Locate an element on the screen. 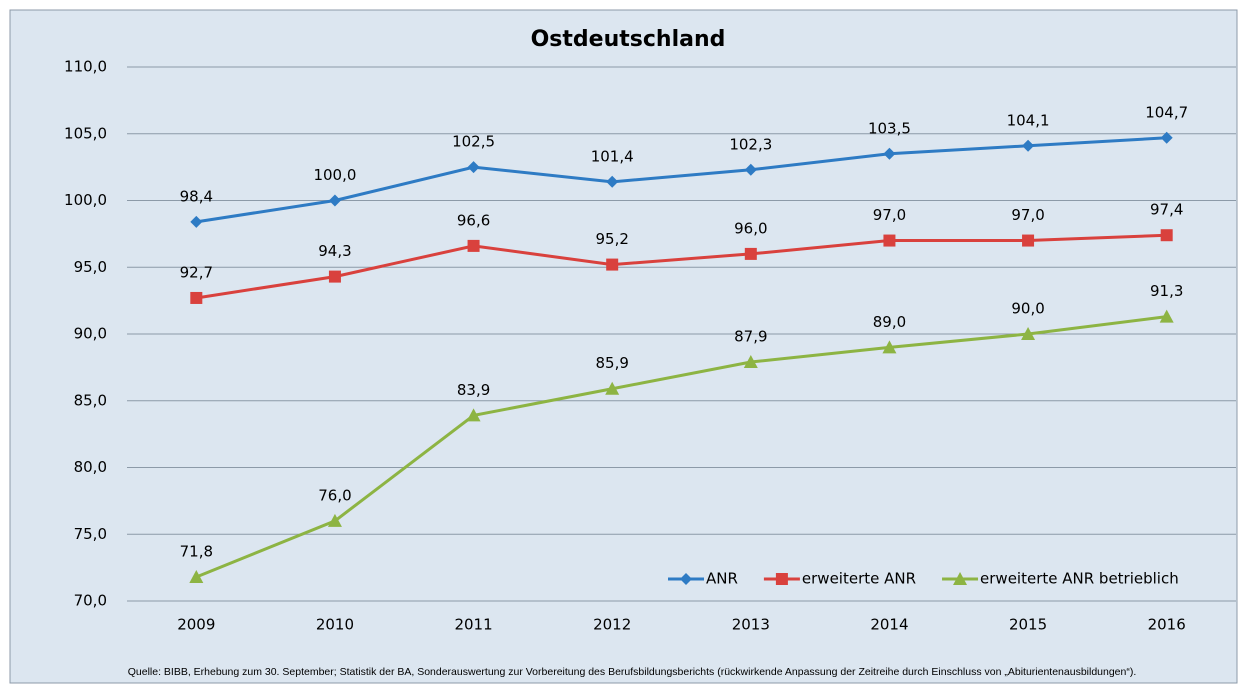  value-label: 101,4 is located at coordinates (612, 156).